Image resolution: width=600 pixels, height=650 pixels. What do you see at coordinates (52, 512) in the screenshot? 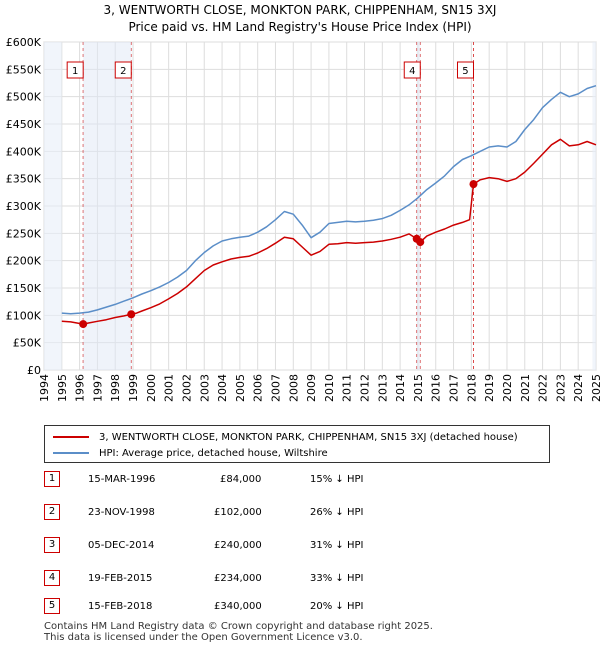
I see `sale-number-badge: 2` at bounding box center [52, 512].